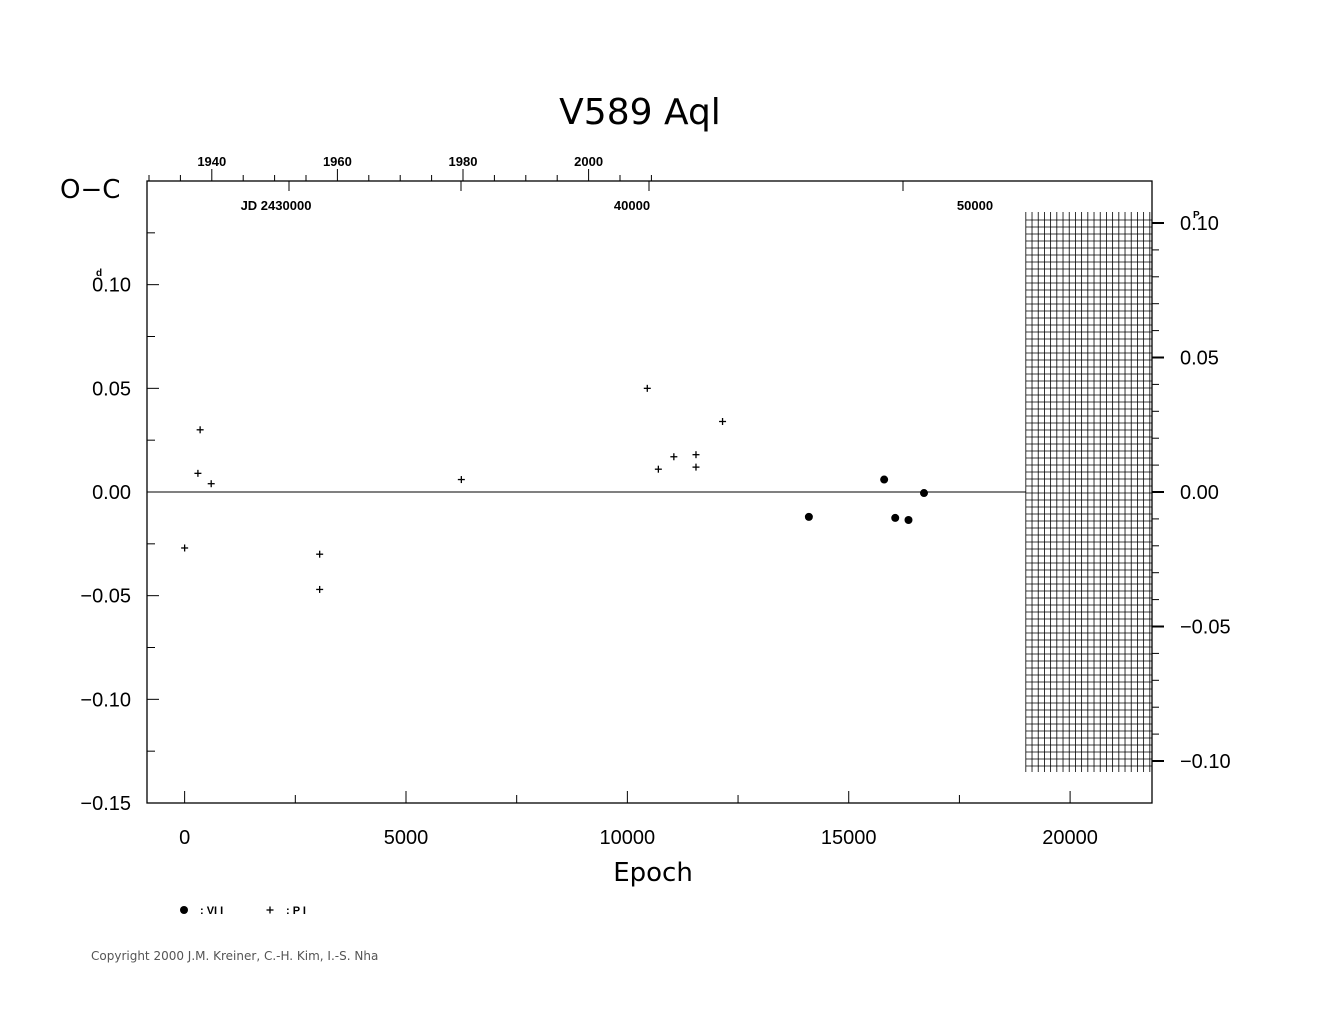 The width and height of the screenshot is (1325, 1020). I want to click on x-tick-label: 20000, so click(1070, 838).